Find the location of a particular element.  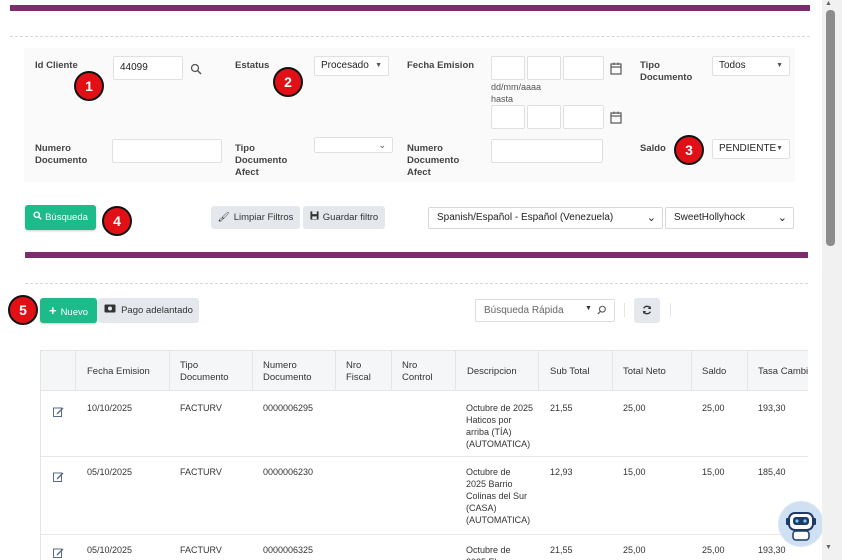

busqueda-label: Búsqueda is located at coordinates (66, 218).